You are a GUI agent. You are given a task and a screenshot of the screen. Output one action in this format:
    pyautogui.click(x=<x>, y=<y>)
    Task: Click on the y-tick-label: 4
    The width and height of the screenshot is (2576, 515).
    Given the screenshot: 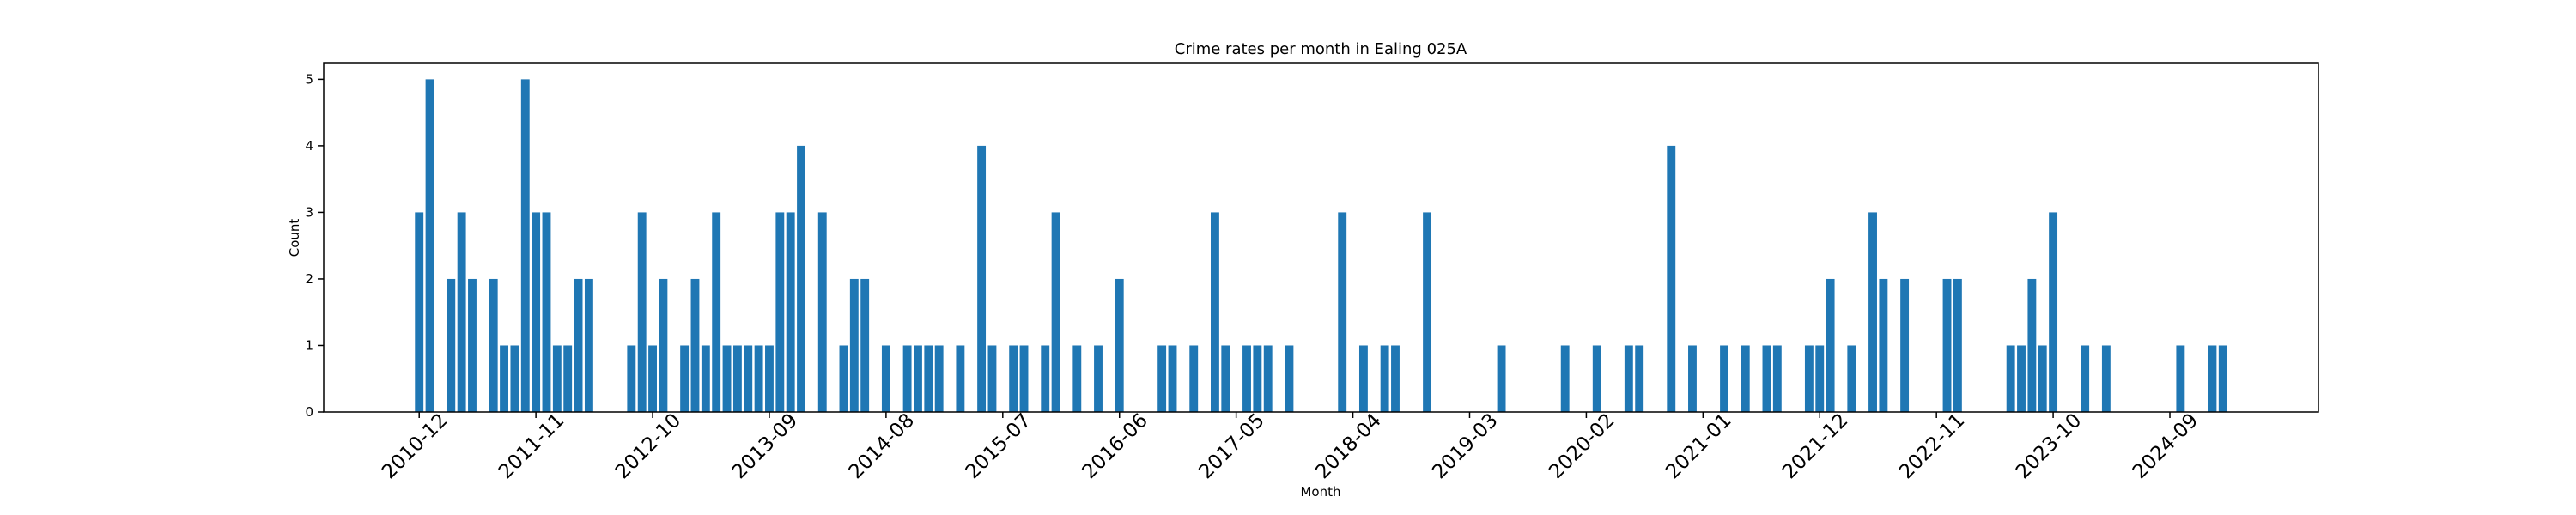 What is the action you would take?
    pyautogui.click(x=309, y=146)
    